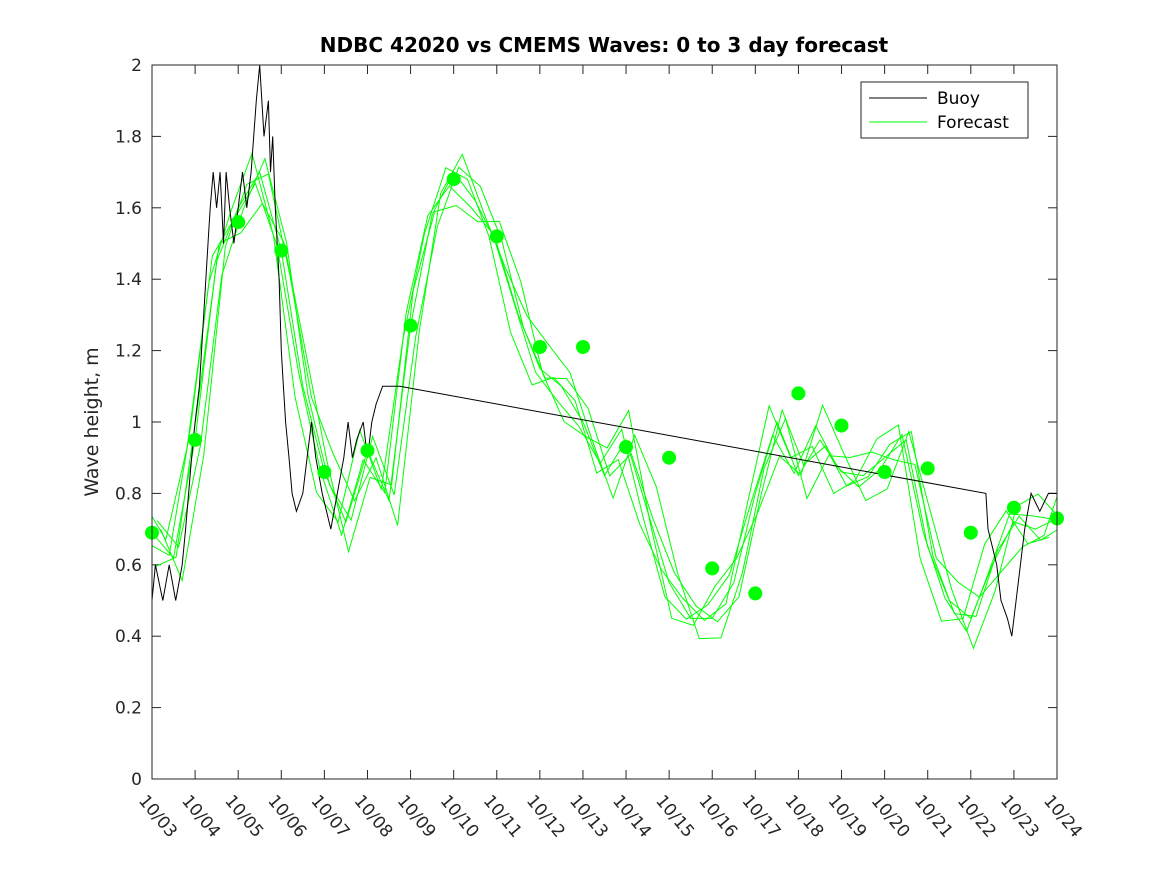 This screenshot has width=1167, height=875. I want to click on y-tick-label: 1.8, so click(128, 137).